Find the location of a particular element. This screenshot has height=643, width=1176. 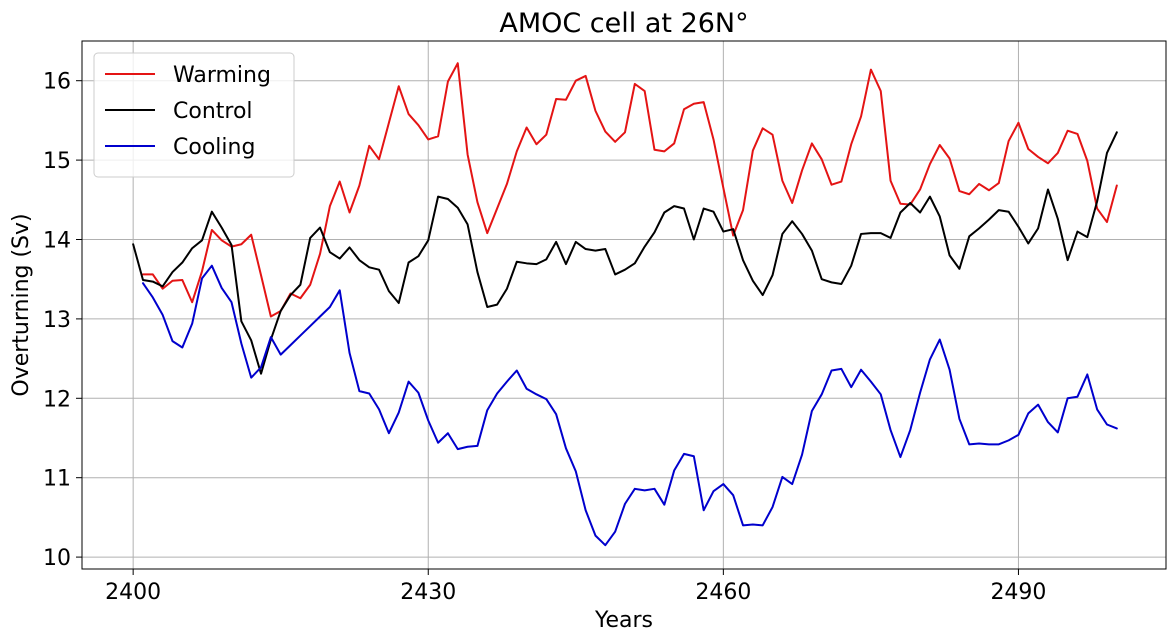

legend: Warming Control Cooling is located at coordinates (194, 115).